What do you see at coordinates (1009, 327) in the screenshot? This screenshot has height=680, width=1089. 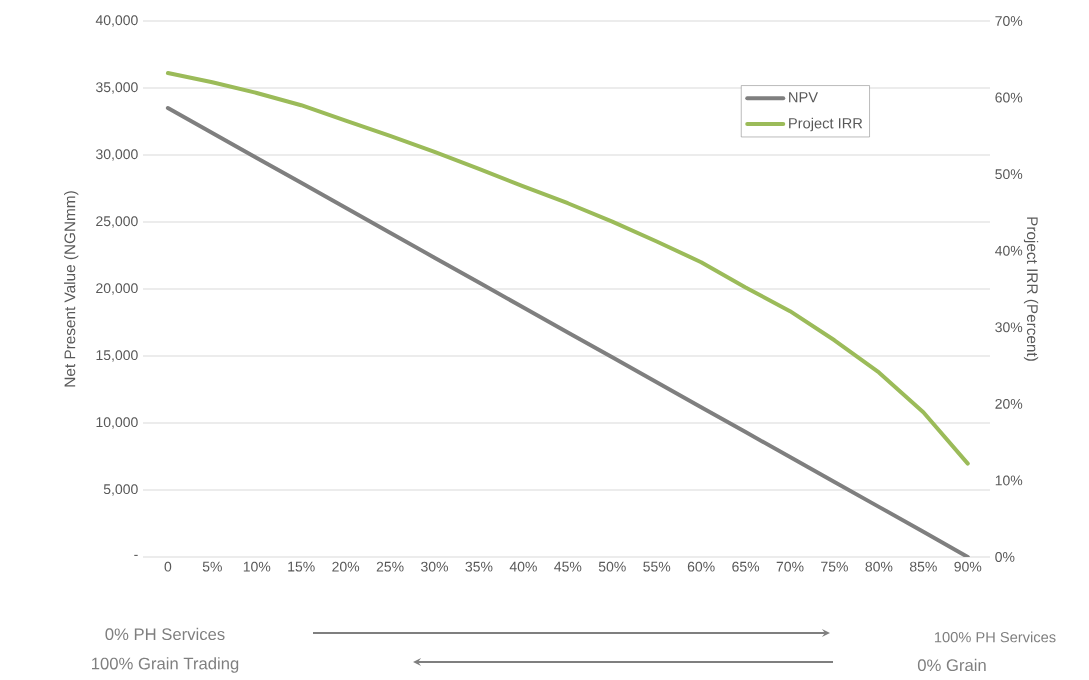 I see `y2-tick-label: 30%` at bounding box center [1009, 327].